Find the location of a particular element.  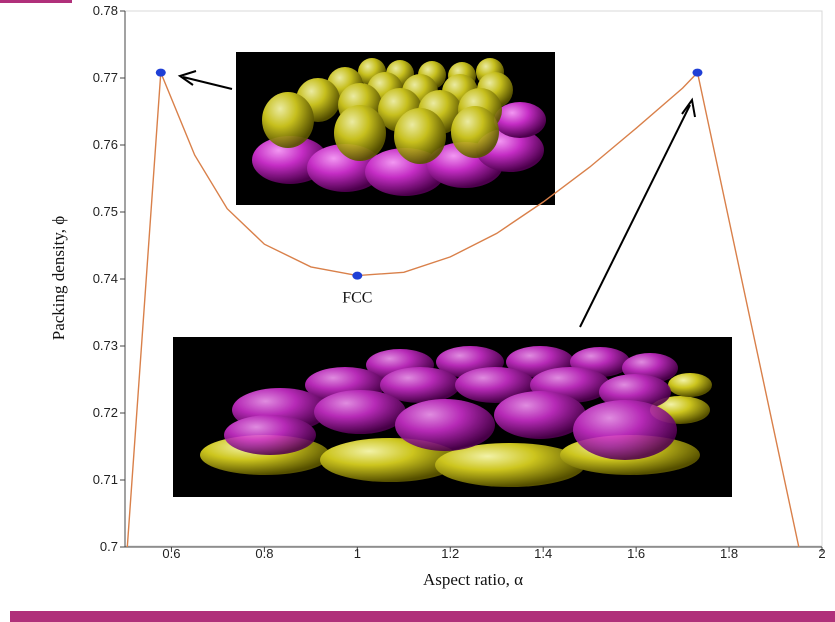

y-tick-label: 0.78 is located at coordinates (105, 10).